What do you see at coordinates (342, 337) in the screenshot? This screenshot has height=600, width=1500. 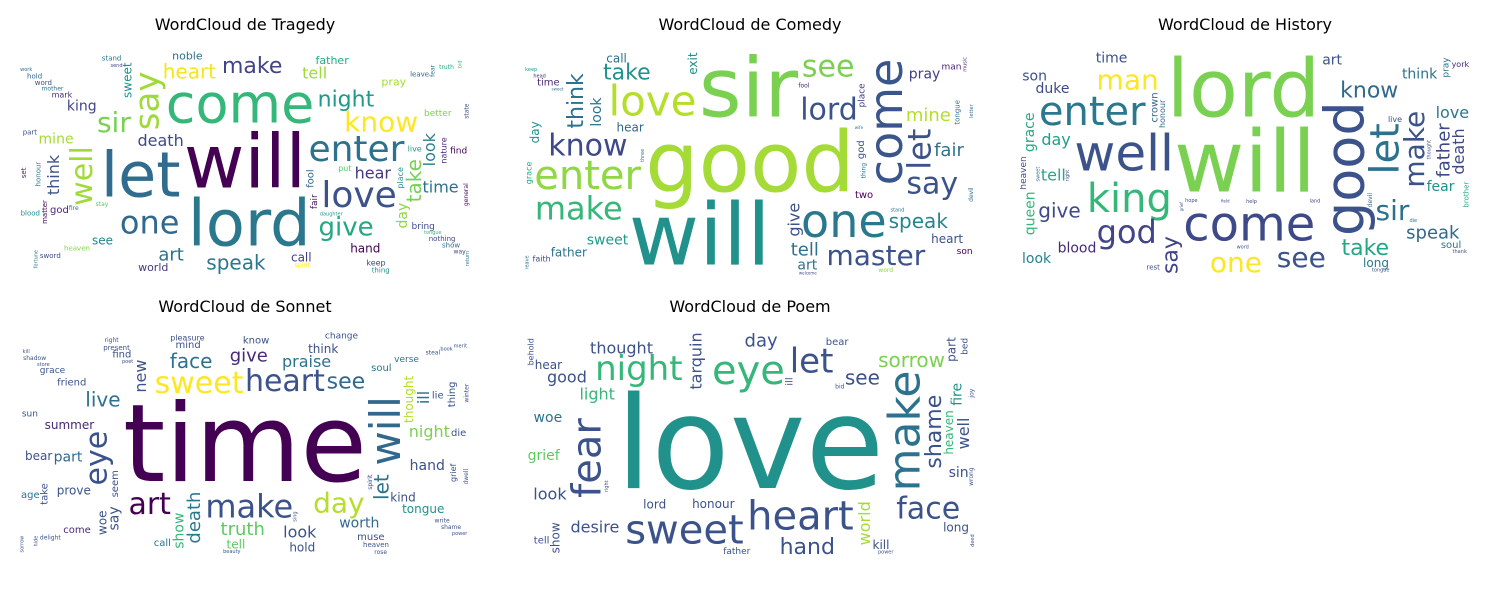 I see `cloud-word: change` at bounding box center [342, 337].